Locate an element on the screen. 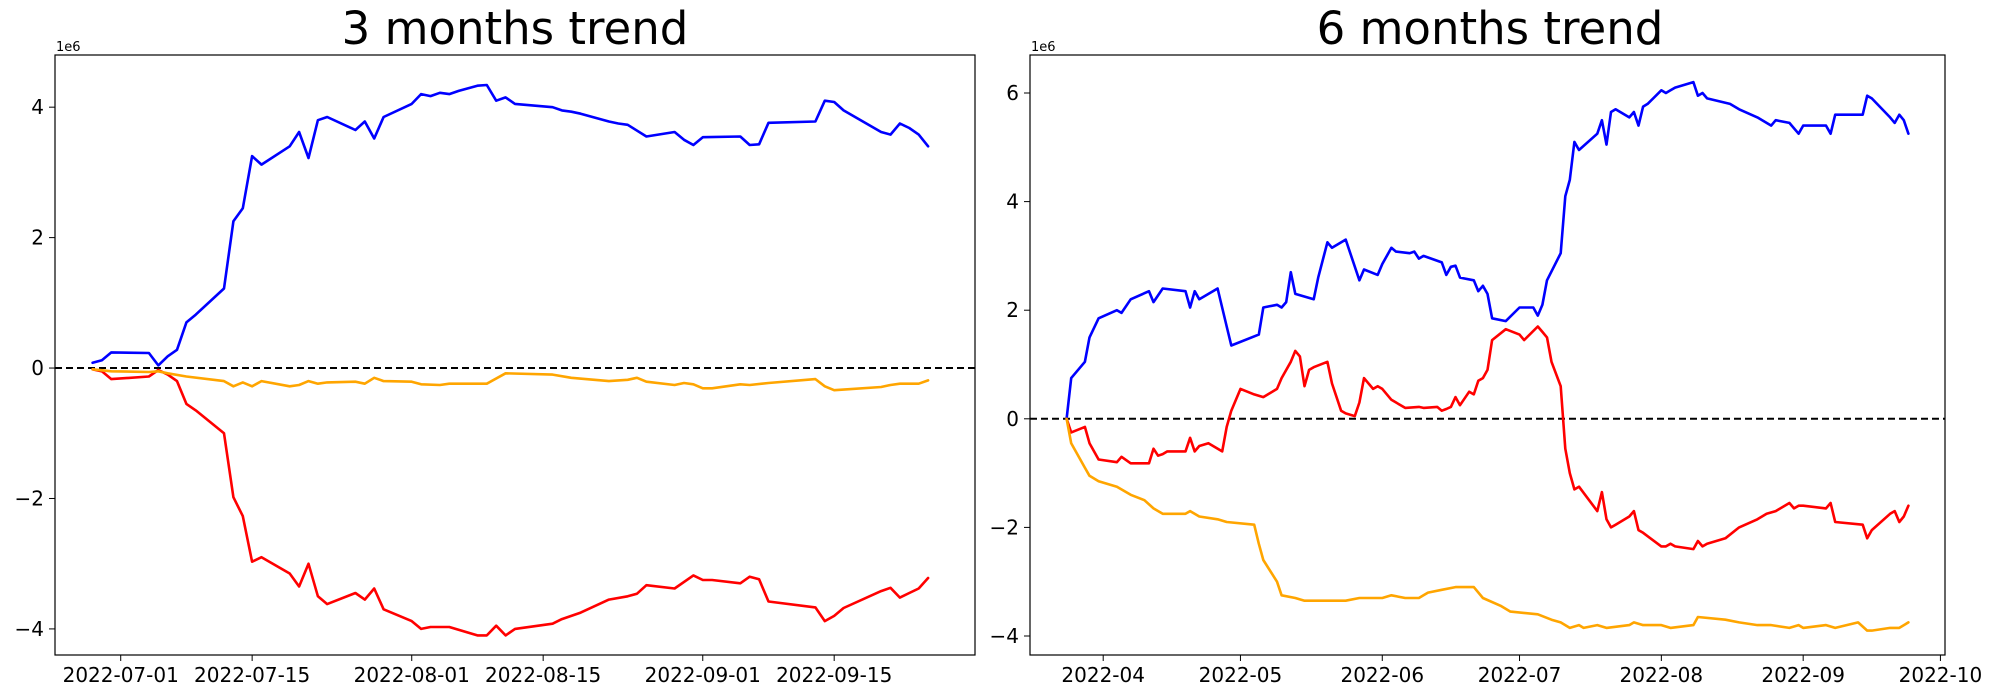 This screenshot has height=700, width=2000. red-series-line is located at coordinates (1487, 438).